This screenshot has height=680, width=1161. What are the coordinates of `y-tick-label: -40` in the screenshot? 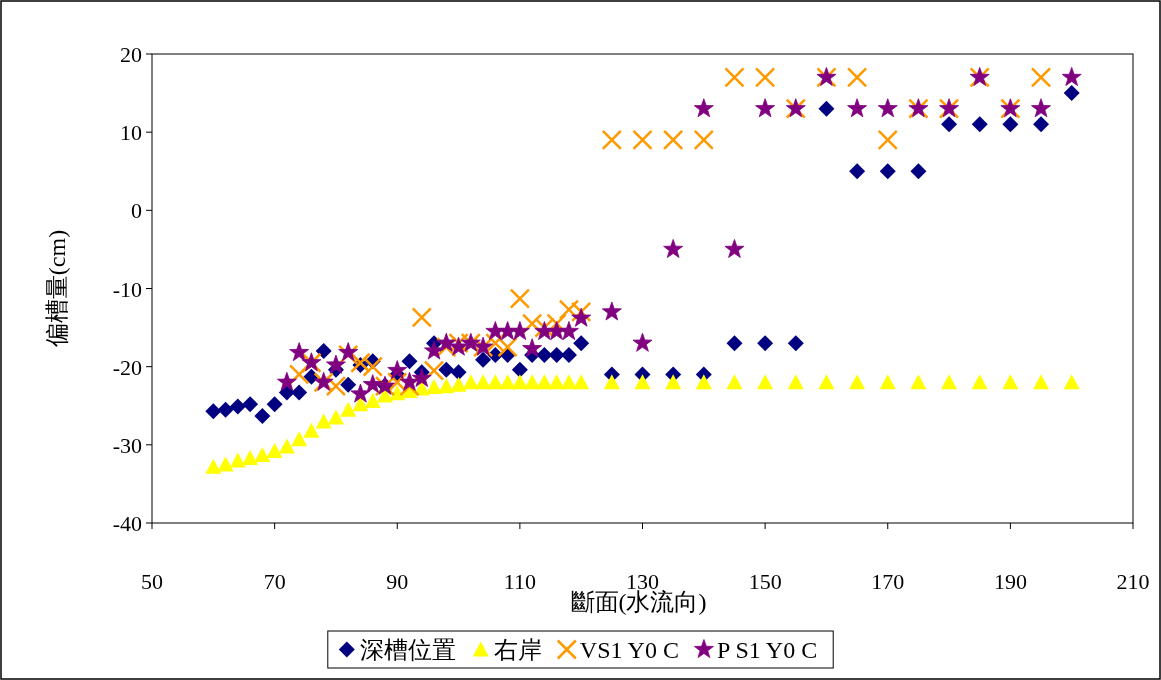 It's located at (127, 523).